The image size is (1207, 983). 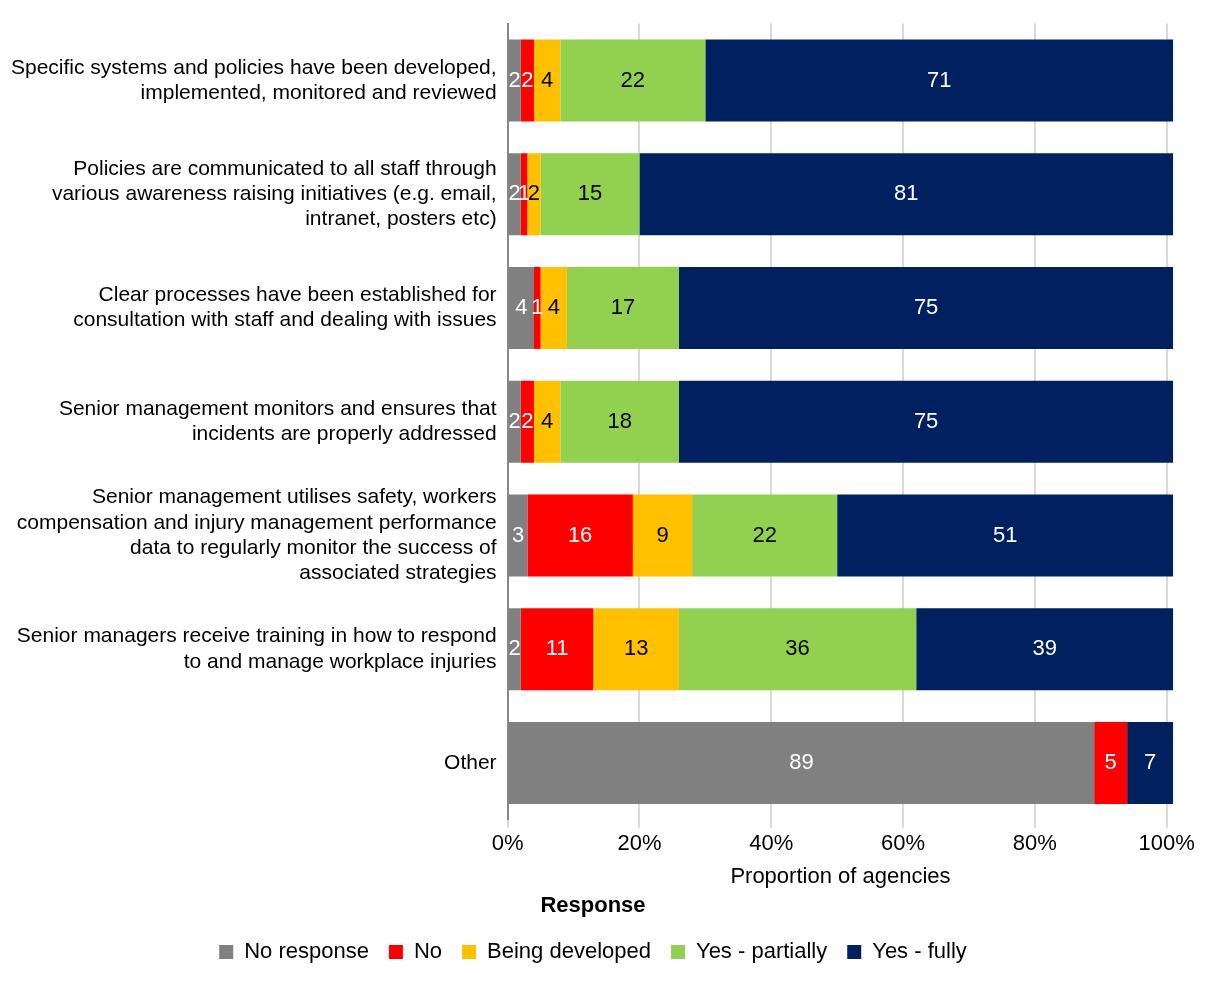 I want to click on data-label: 13, so click(x=636, y=648).